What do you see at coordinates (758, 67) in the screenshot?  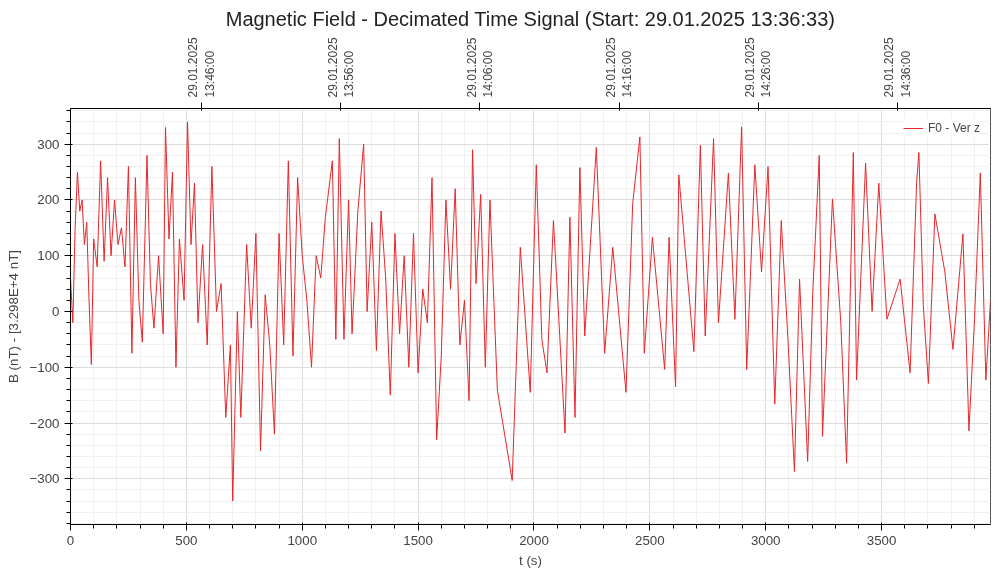 I see `x2-tick-label: 29.01.2025 14:26:00` at bounding box center [758, 67].